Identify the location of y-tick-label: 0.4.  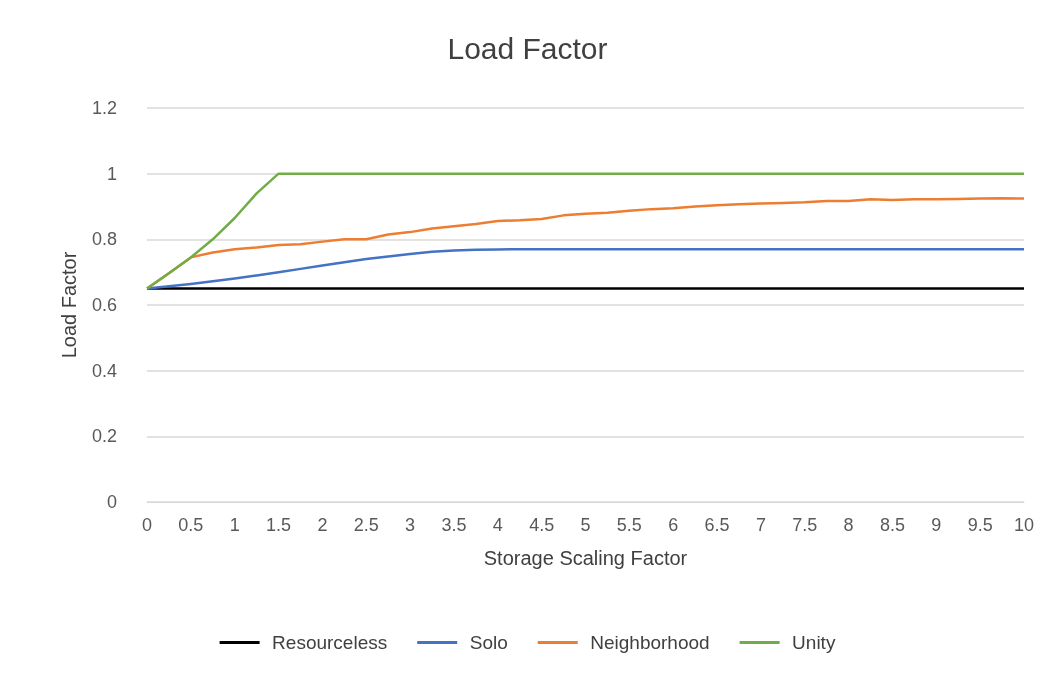
(104, 370).